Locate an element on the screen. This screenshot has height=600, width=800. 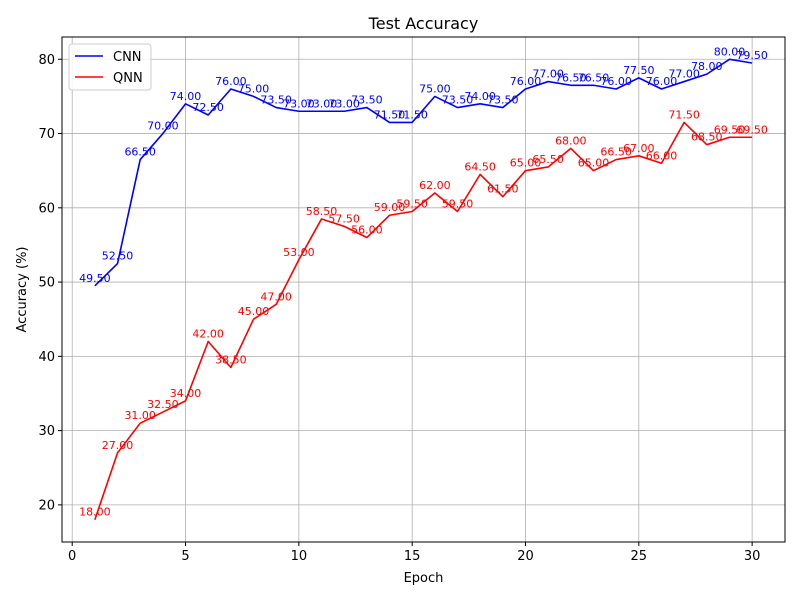
y-tick-label: 30 is located at coordinates (46, 431).